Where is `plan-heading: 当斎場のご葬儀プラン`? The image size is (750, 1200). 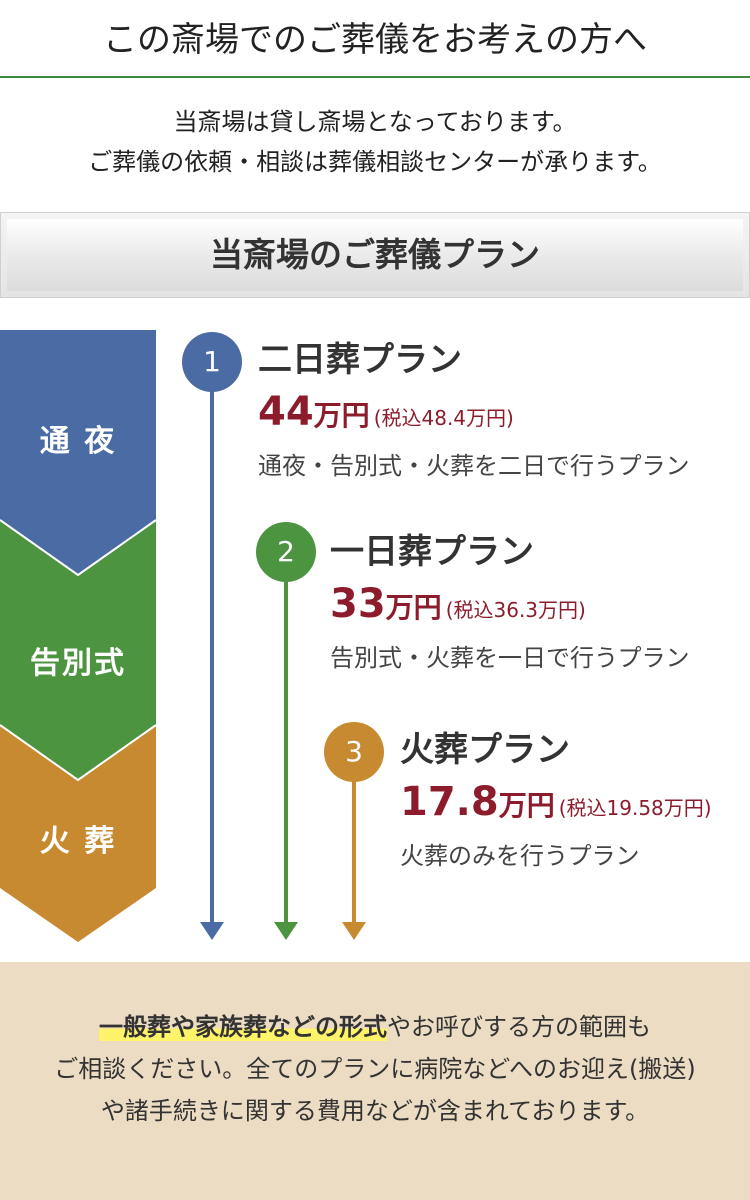 plan-heading: 当斎場のご葬儀プラン is located at coordinates (375, 255).